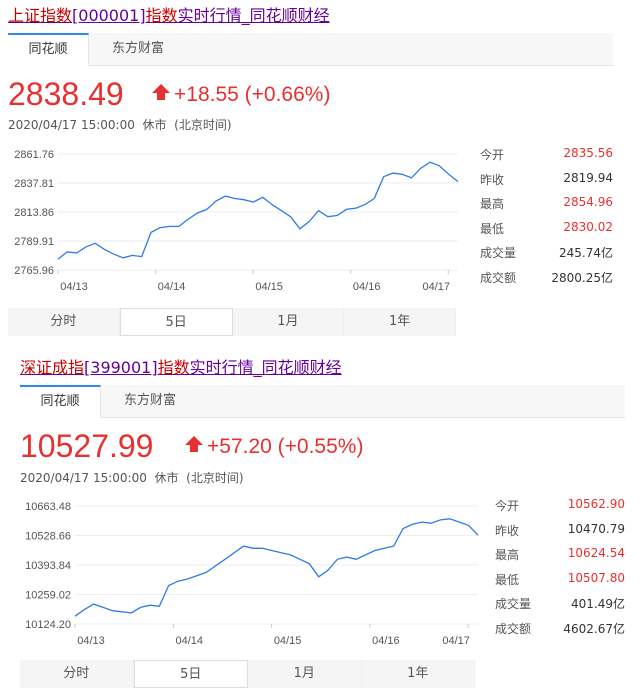  Describe the element at coordinates (560, 558) in the screenshot. I see `stat-row: 最高 10624.54` at that location.